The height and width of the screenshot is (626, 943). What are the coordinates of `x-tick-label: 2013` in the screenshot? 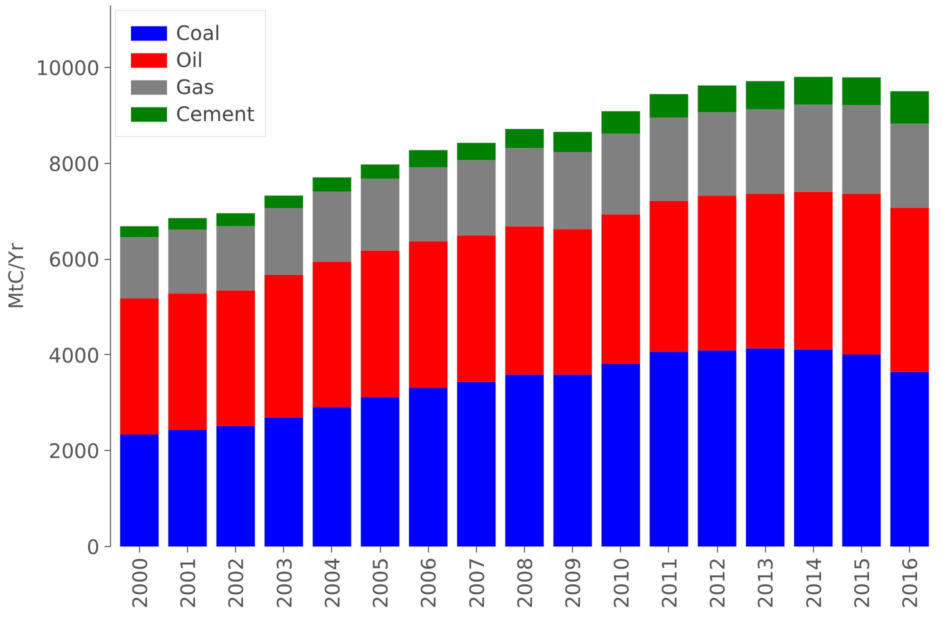 It's located at (766, 582).